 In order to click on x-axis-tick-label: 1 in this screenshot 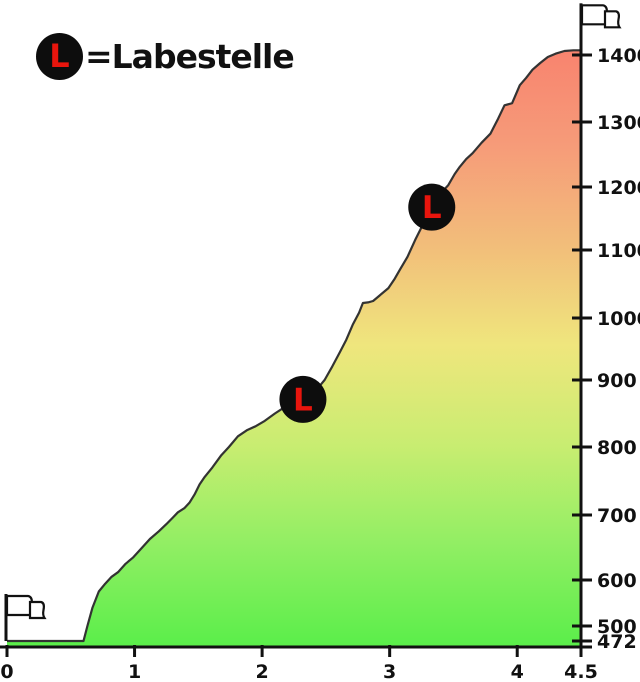, I will do `click(134, 671)`.